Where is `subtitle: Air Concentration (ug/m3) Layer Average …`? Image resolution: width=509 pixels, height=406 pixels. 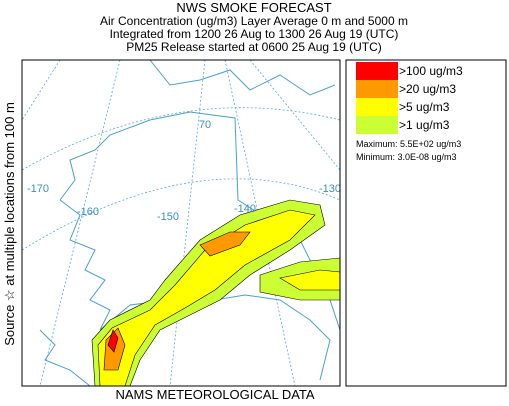
subtitle: Air Concentration (ug/m3) Layer Average … is located at coordinates (254, 21).